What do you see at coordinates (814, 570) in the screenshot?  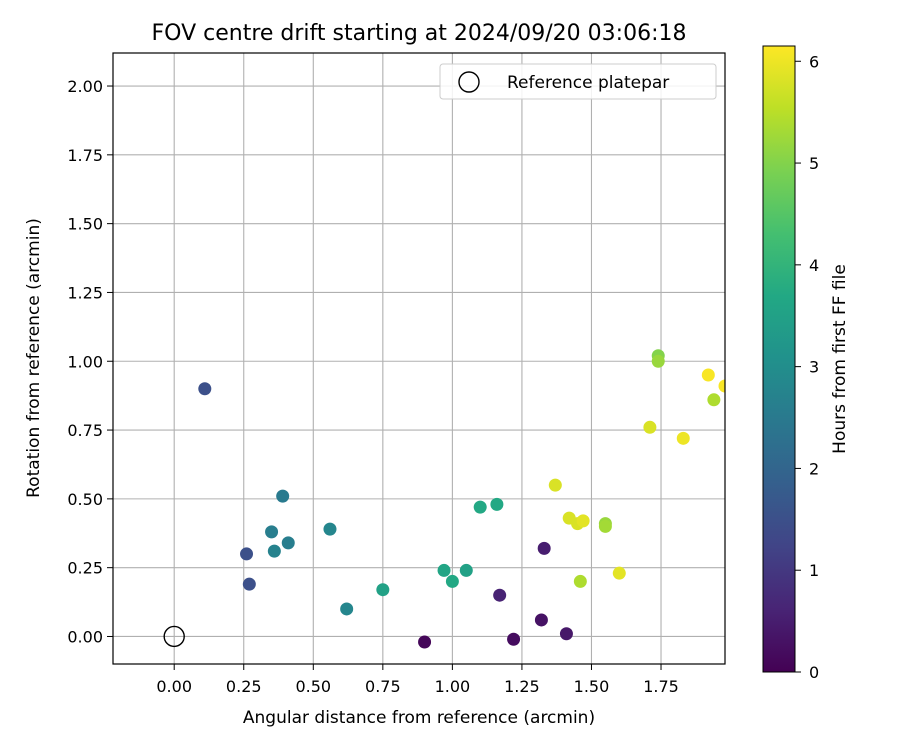 I see `colorbar-tick-label: 1` at bounding box center [814, 570].